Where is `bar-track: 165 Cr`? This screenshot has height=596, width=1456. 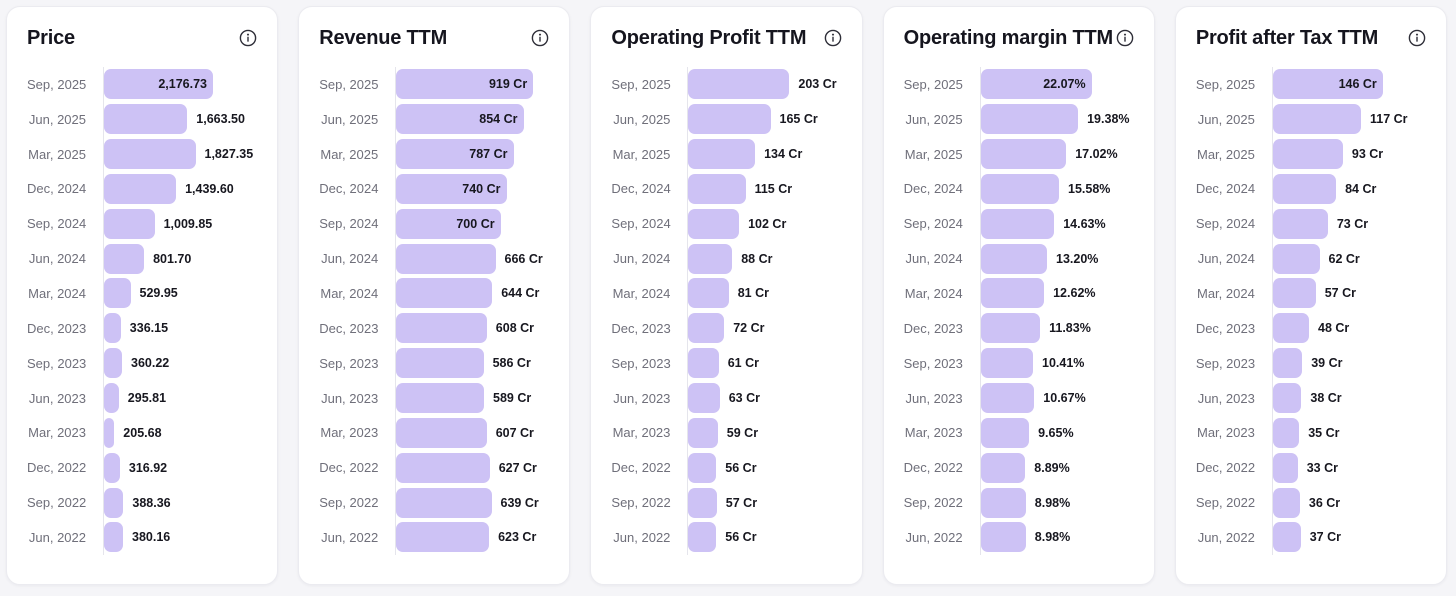 bar-track: 165 Cr is located at coordinates (764, 119).